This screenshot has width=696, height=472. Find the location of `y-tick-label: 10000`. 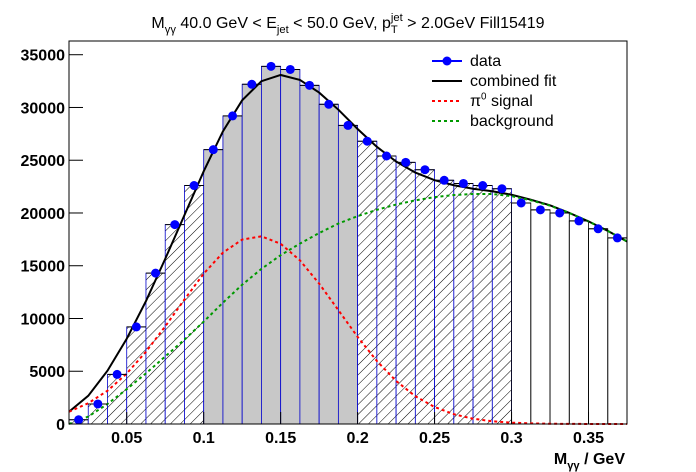

y-tick-label: 10000 is located at coordinates (43, 319).